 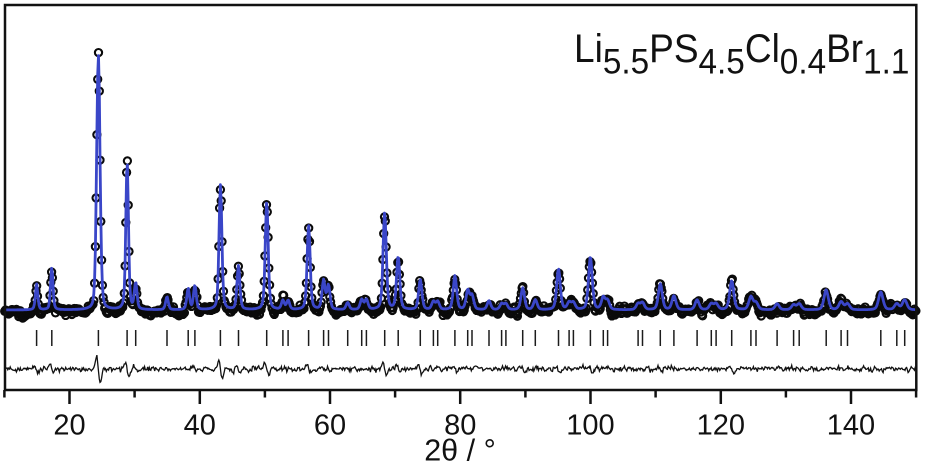 What do you see at coordinates (69, 426) in the screenshot?
I see `svg-text: 20` at bounding box center [69, 426].